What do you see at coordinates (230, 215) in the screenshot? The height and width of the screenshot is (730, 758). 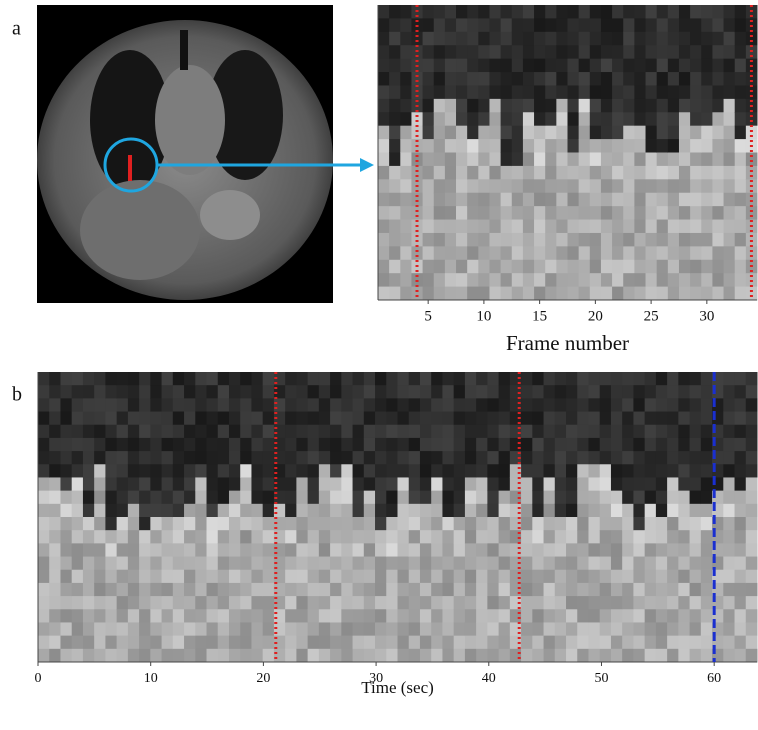 I see `mri-organ` at bounding box center [230, 215].